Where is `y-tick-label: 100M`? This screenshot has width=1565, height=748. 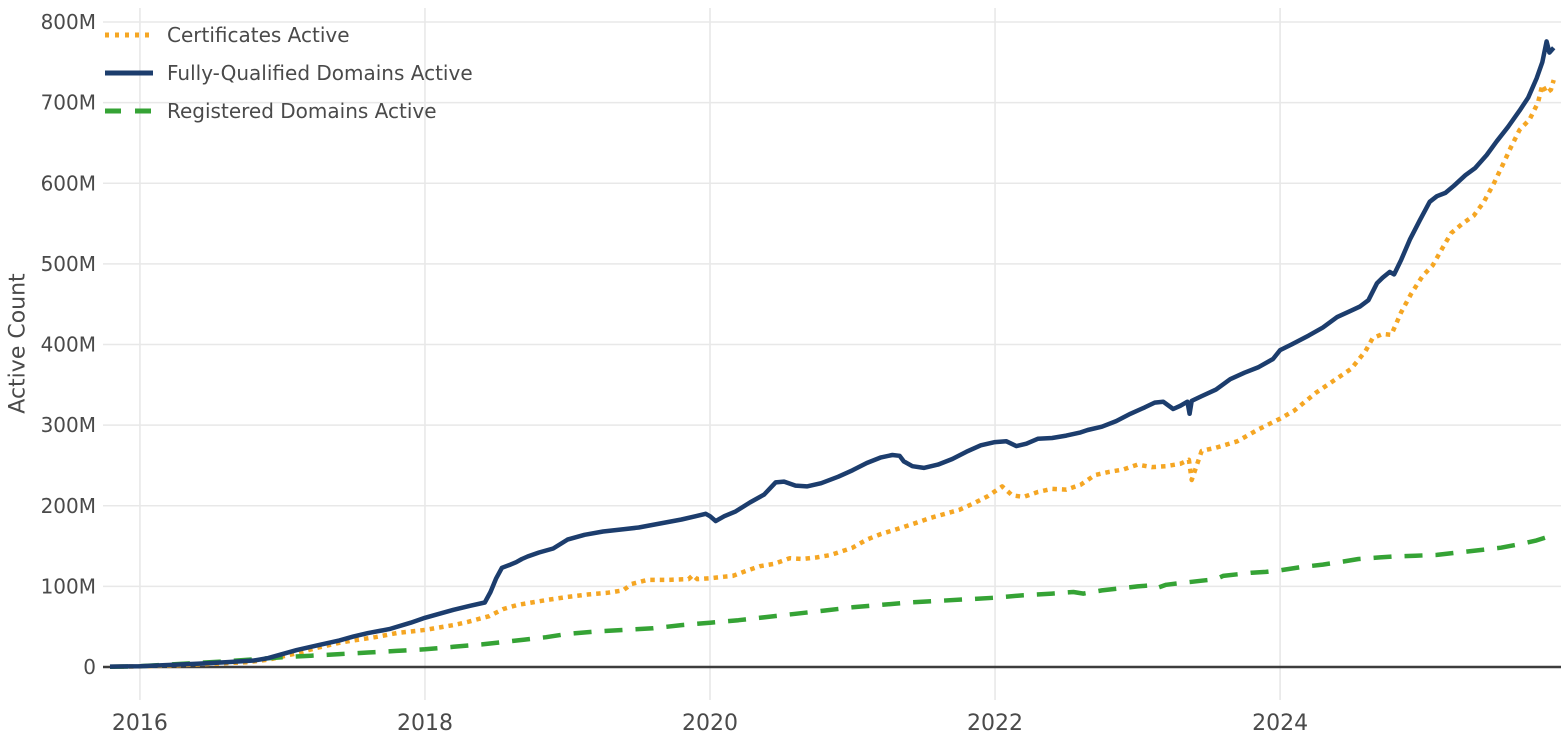
y-tick-label: 100M is located at coordinates (68, 586).